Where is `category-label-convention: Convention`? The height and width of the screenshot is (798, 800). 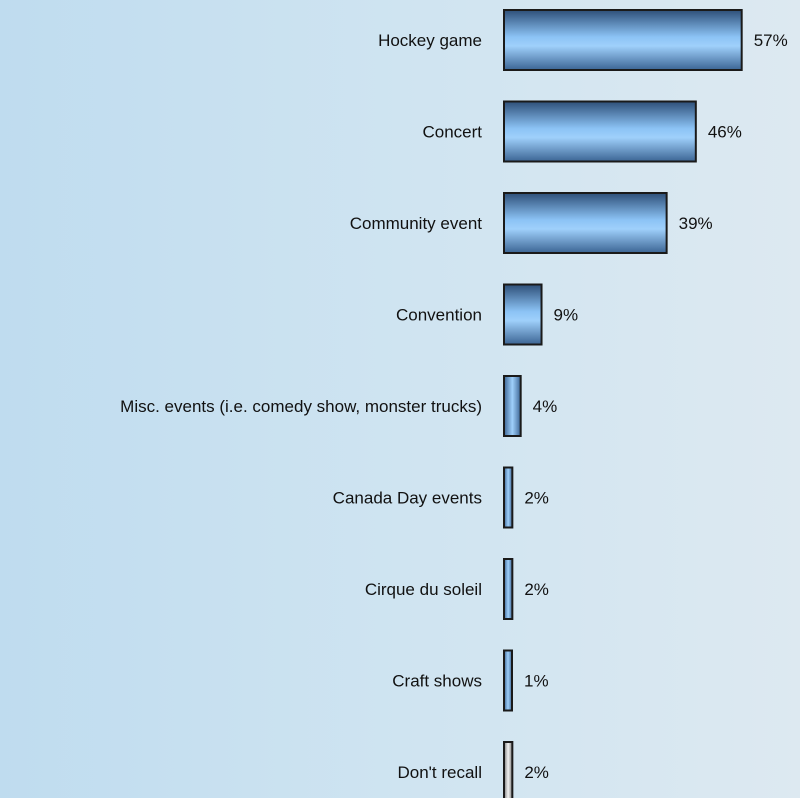
category-label-convention: Convention is located at coordinates (439, 315).